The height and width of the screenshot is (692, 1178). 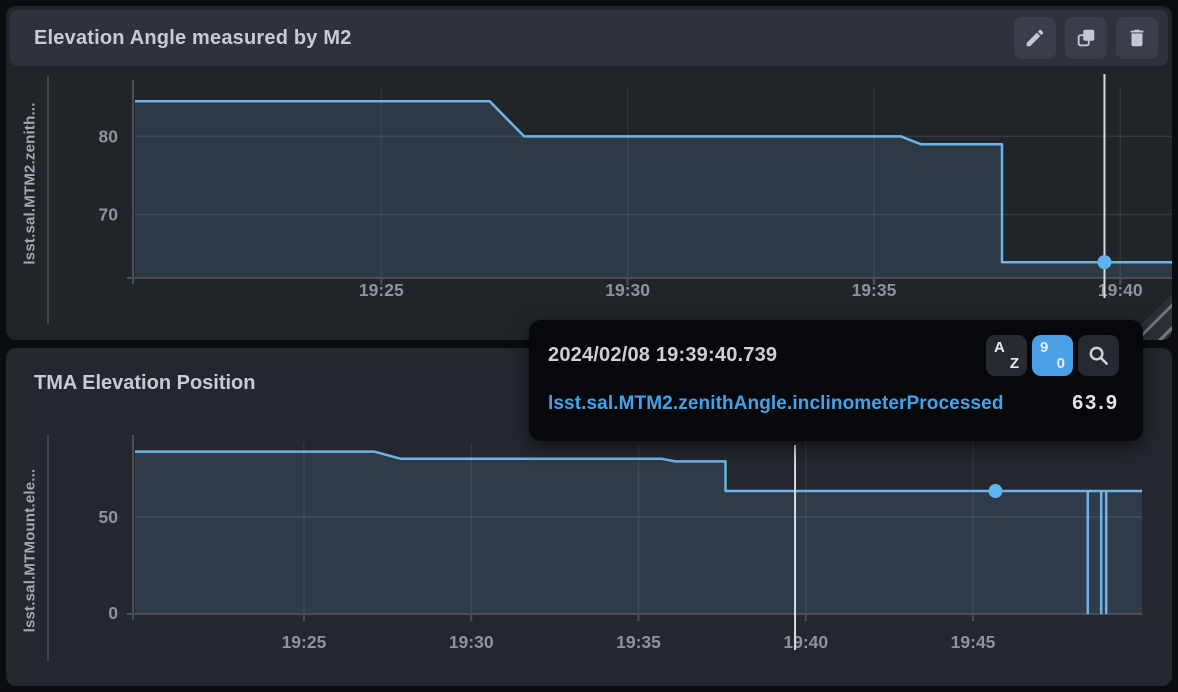 I want to click on sort-numeric-button: 9 0, so click(x=1052, y=355).